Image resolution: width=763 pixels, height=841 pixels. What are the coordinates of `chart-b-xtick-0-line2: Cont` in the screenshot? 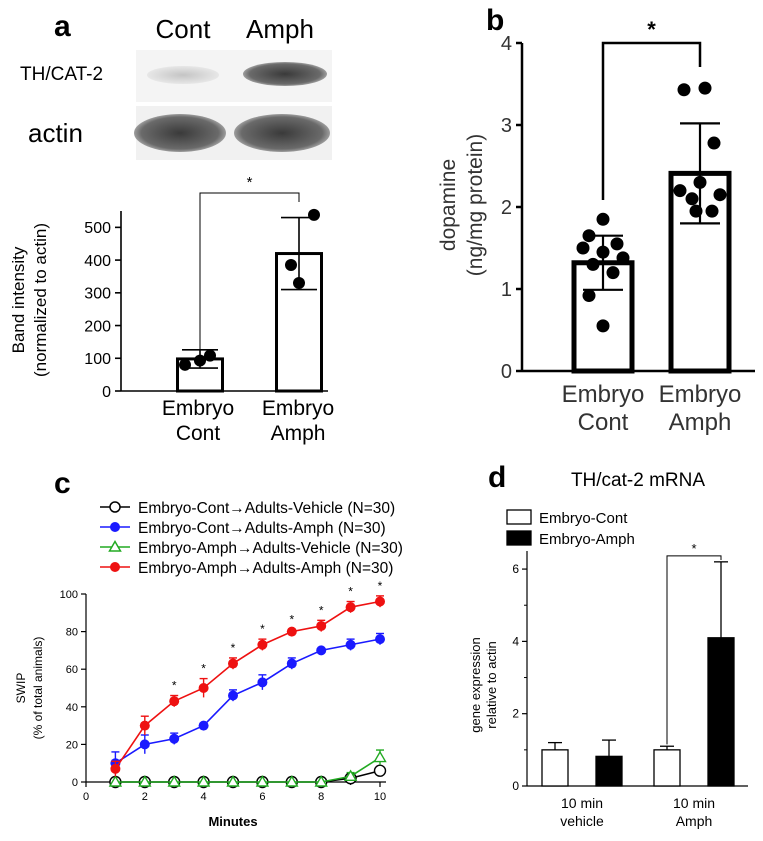 It's located at (603, 422).